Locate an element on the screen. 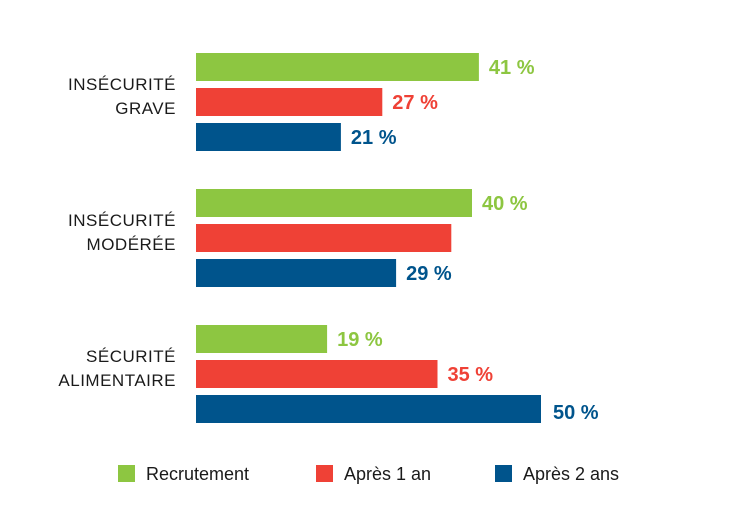  value-label: 19 % is located at coordinates (360, 340).